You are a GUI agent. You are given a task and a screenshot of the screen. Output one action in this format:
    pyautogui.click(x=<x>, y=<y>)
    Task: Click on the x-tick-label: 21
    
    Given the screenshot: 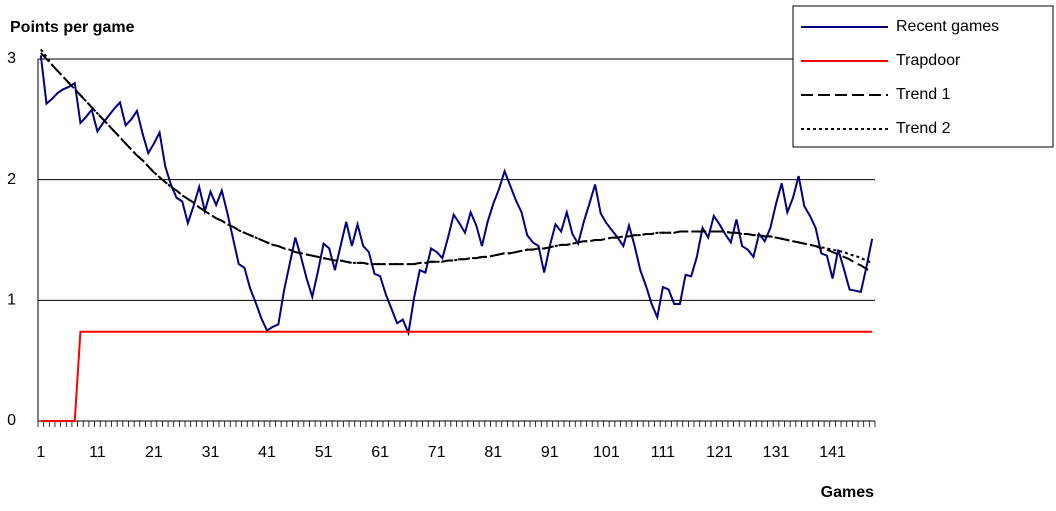 What is the action you would take?
    pyautogui.click(x=154, y=452)
    